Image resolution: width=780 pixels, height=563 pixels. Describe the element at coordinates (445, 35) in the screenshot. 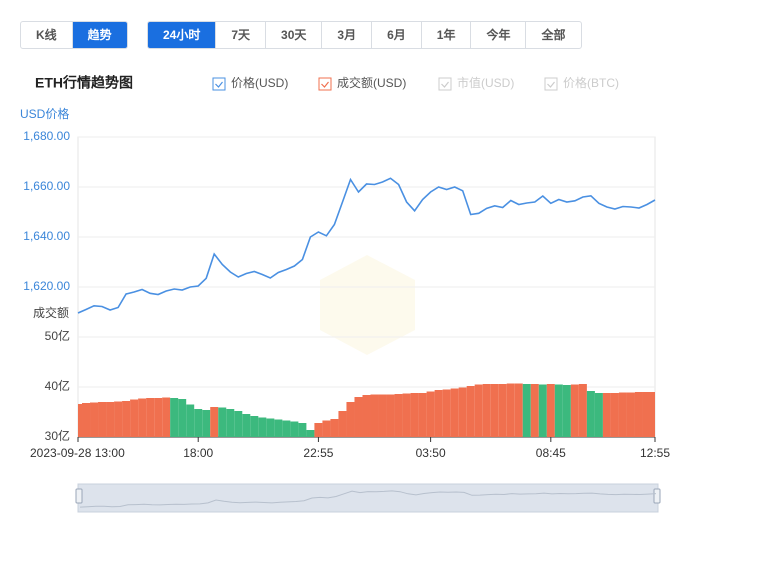

I see `tab-button: 1年` at that location.